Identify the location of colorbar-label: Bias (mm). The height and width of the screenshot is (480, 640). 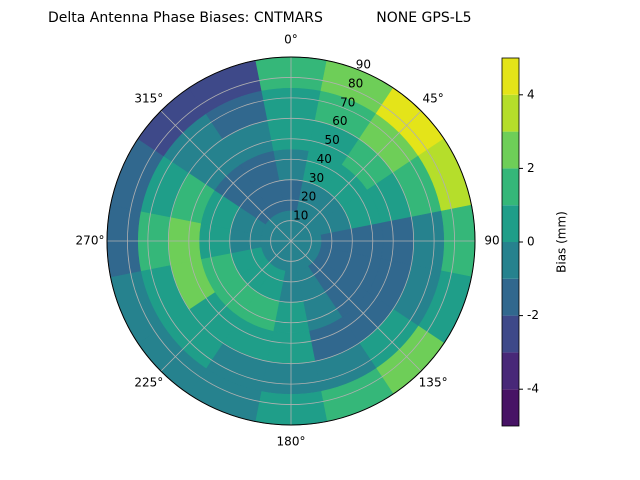
(562, 242).